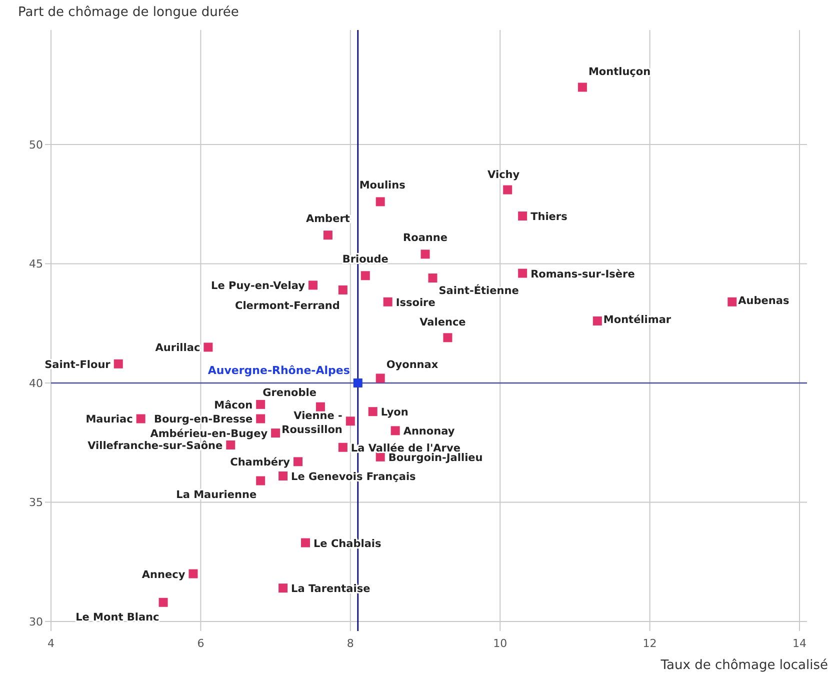  What do you see at coordinates (504, 174) in the screenshot?
I see `annotation: Vichy` at bounding box center [504, 174].